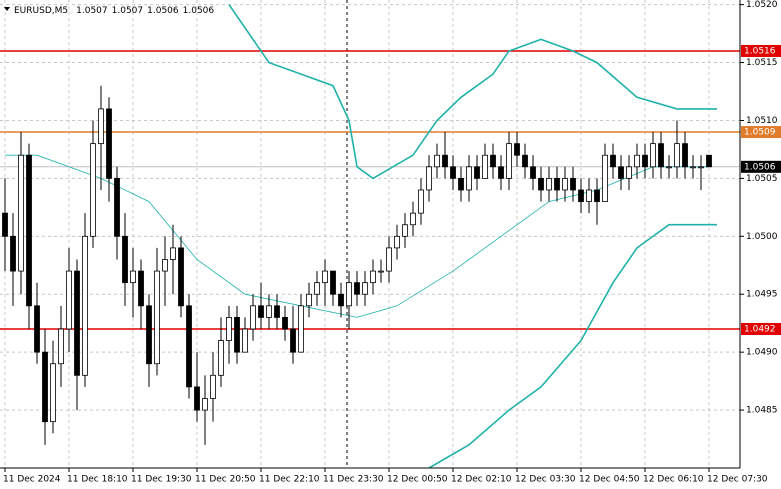 The width and height of the screenshot is (781, 489). Describe the element at coordinates (32, 480) in the screenshot. I see `x-tick-label: 11 Dec 2024` at that location.